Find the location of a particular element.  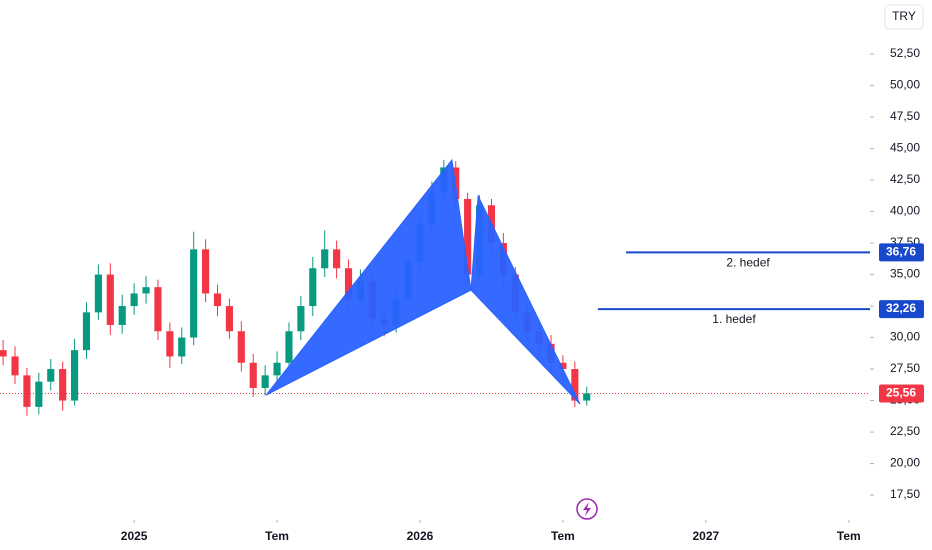

price-tag-label: 32,26 is located at coordinates (901, 308).